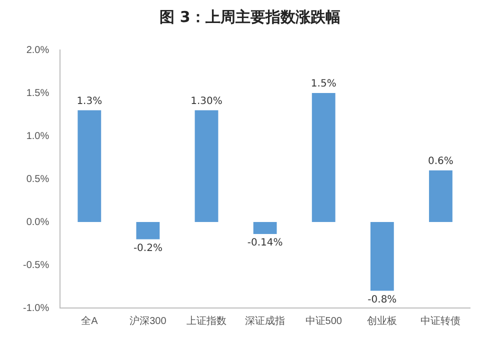  I want to click on y-tick-label: 0.0%, so click(38, 222).